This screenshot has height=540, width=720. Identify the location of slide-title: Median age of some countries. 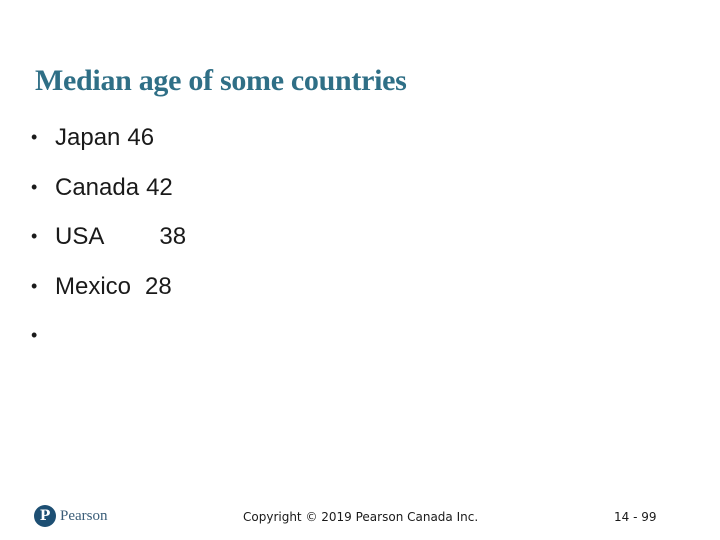
(221, 80).